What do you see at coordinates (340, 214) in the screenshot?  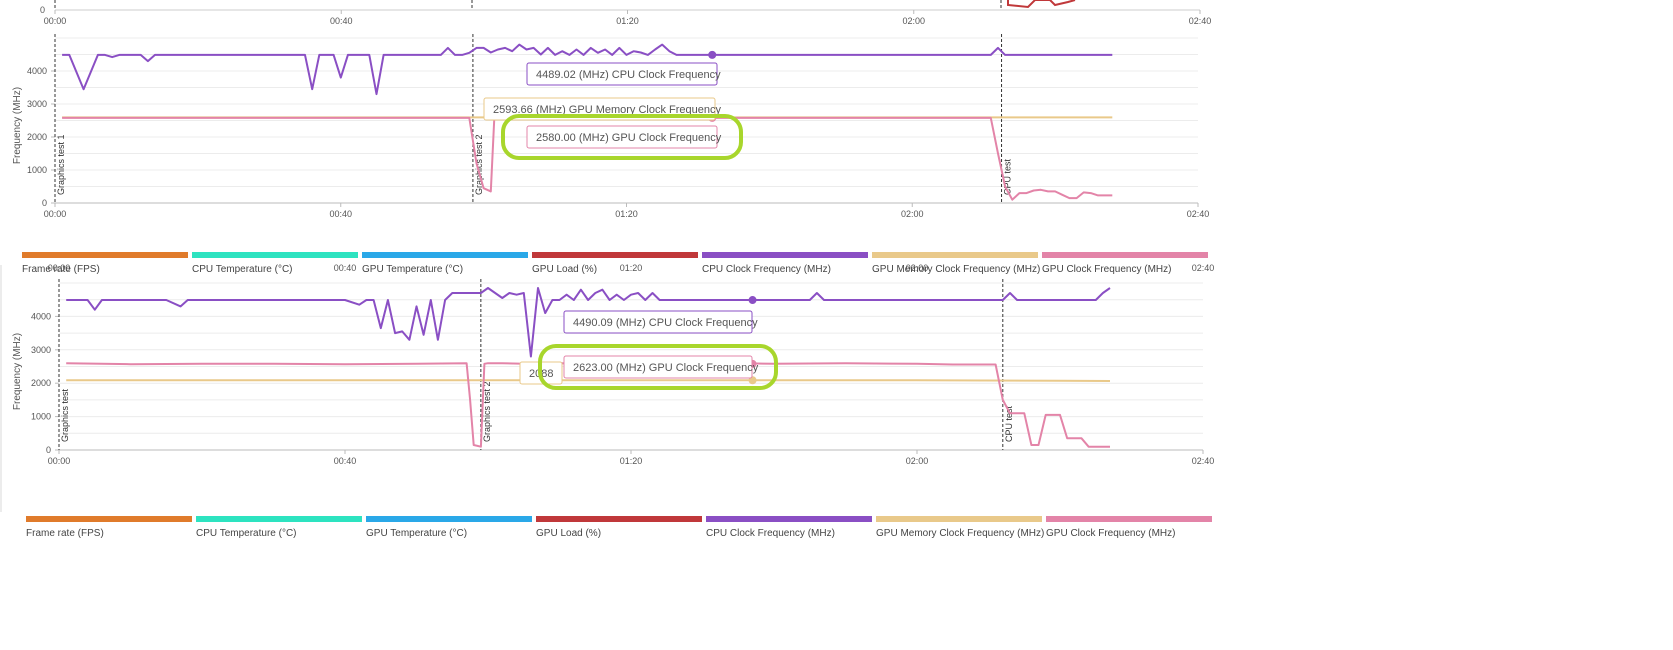 I see `x-tick-label: 00:40` at bounding box center [340, 214].